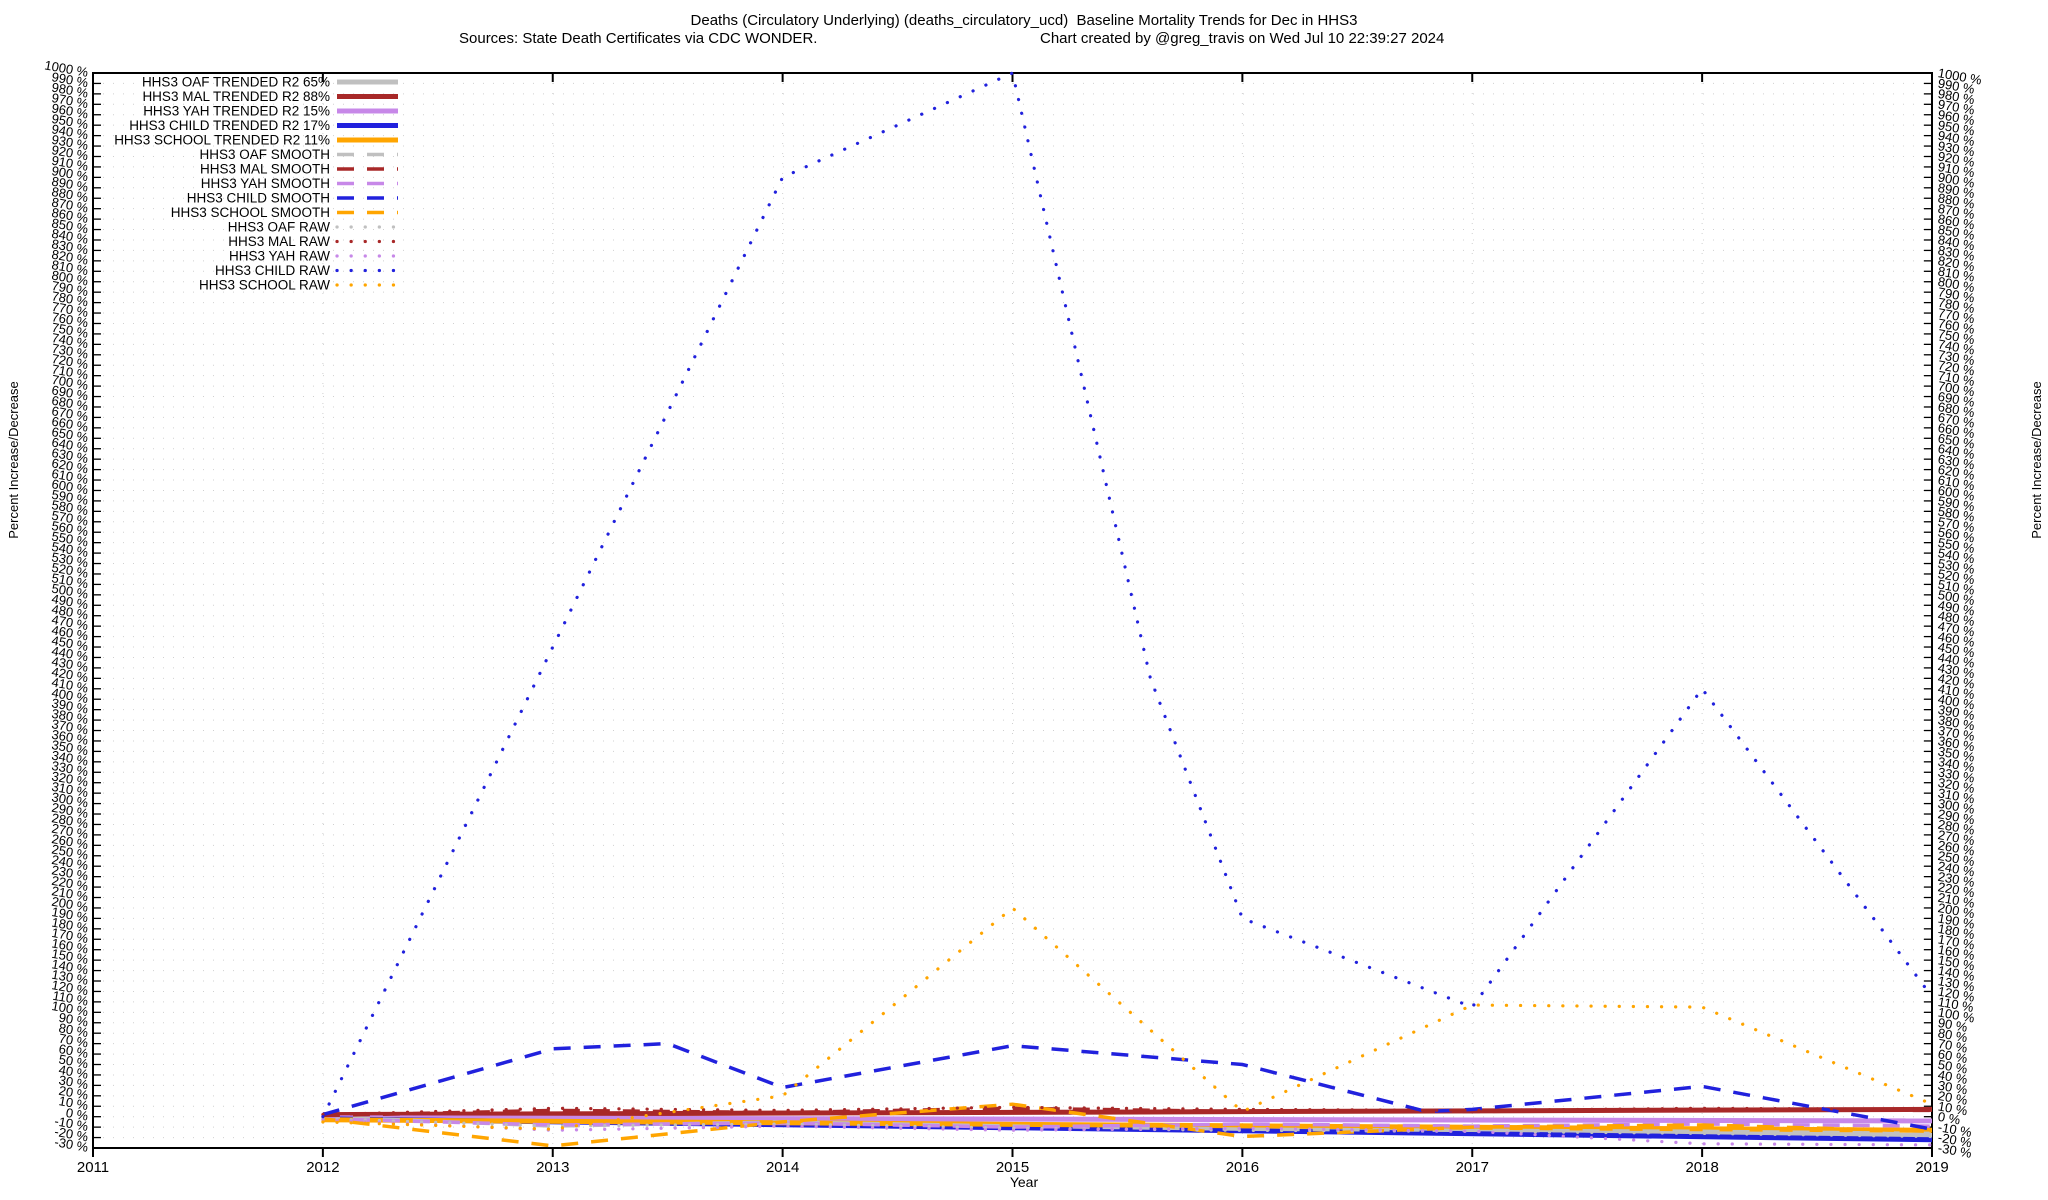  Describe the element at coordinates (265, 183) in the screenshot. I see `legend-label-hhs3-yah-smooth: HHS3 YAH SMOOTH` at that location.